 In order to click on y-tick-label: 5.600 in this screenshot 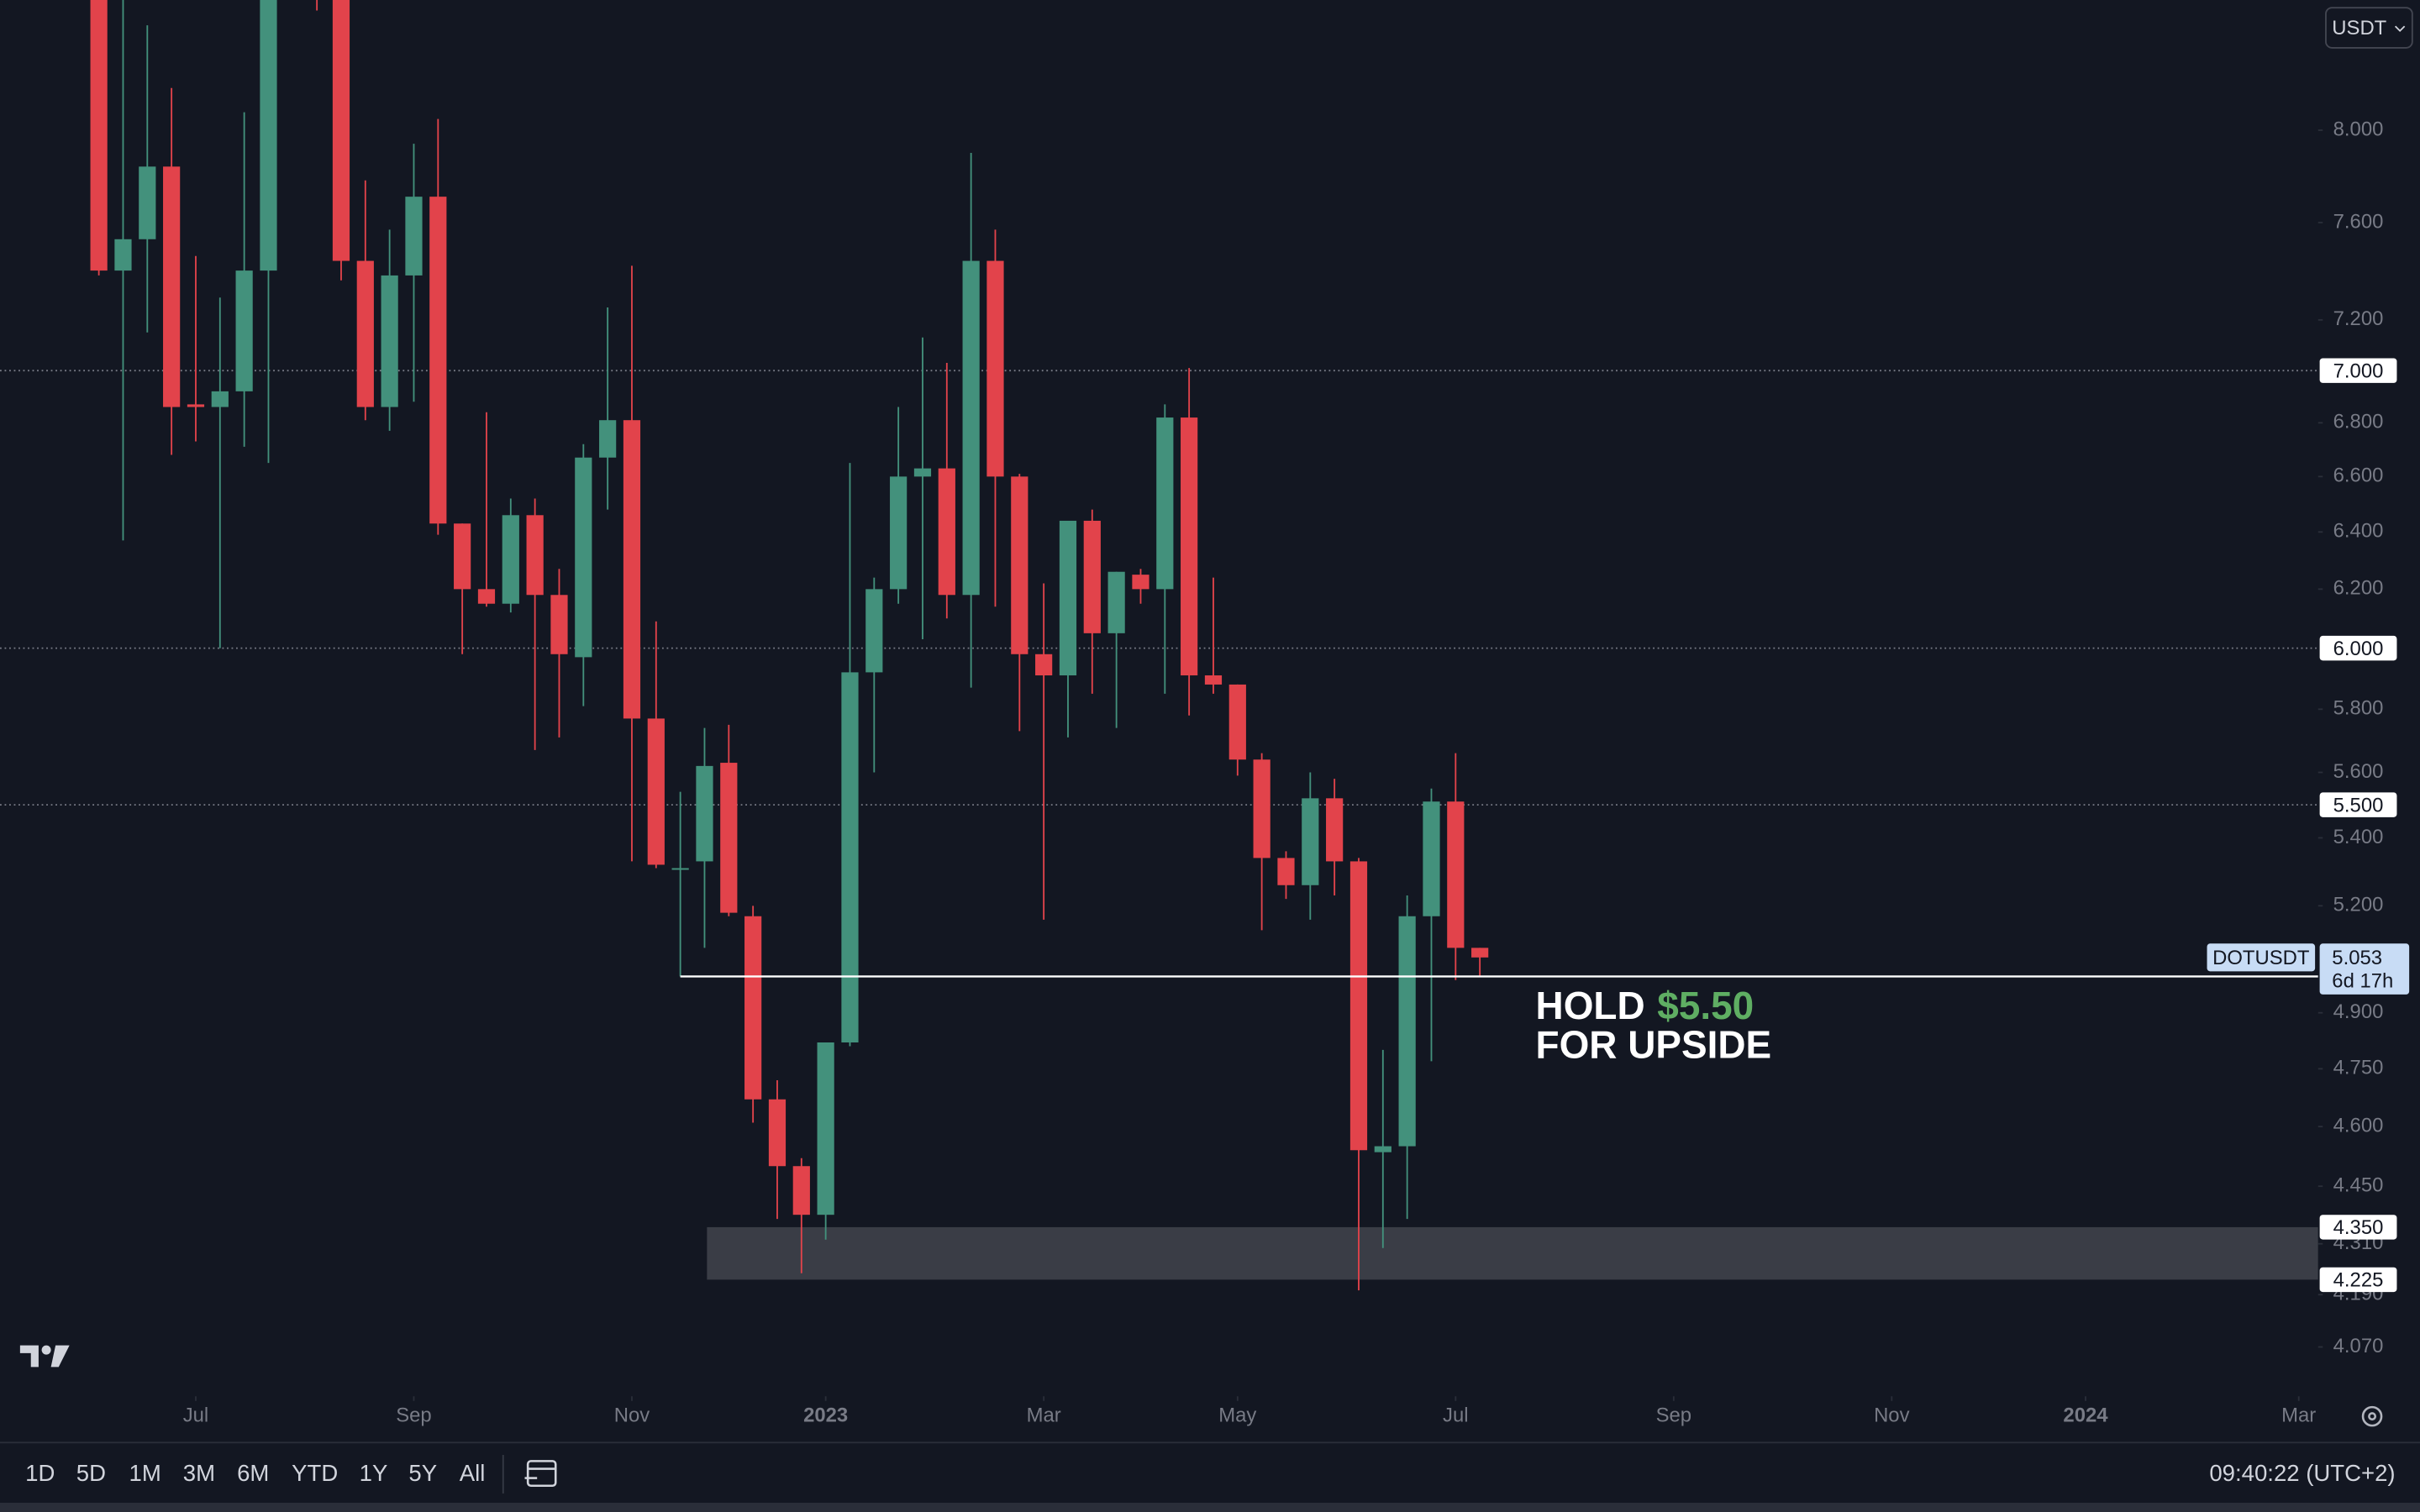, I will do `click(2358, 771)`.